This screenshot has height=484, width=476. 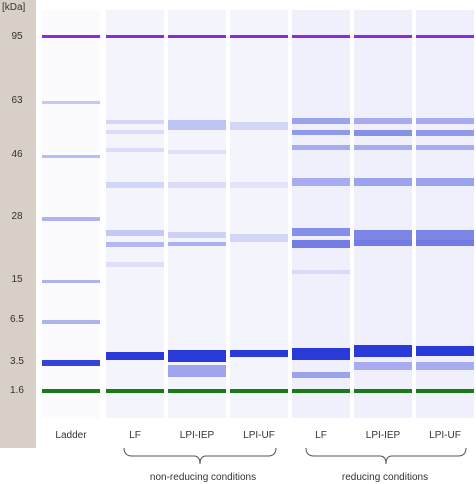 I want to click on tick-label: 3.5, so click(x=17, y=361).